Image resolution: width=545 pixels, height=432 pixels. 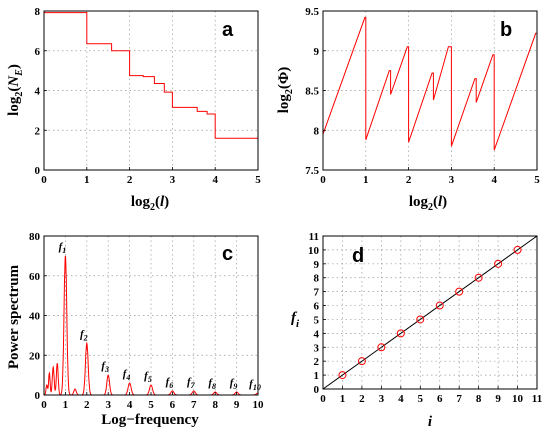 I want to click on panel-d-xtick-label: 3, so click(x=382, y=399).